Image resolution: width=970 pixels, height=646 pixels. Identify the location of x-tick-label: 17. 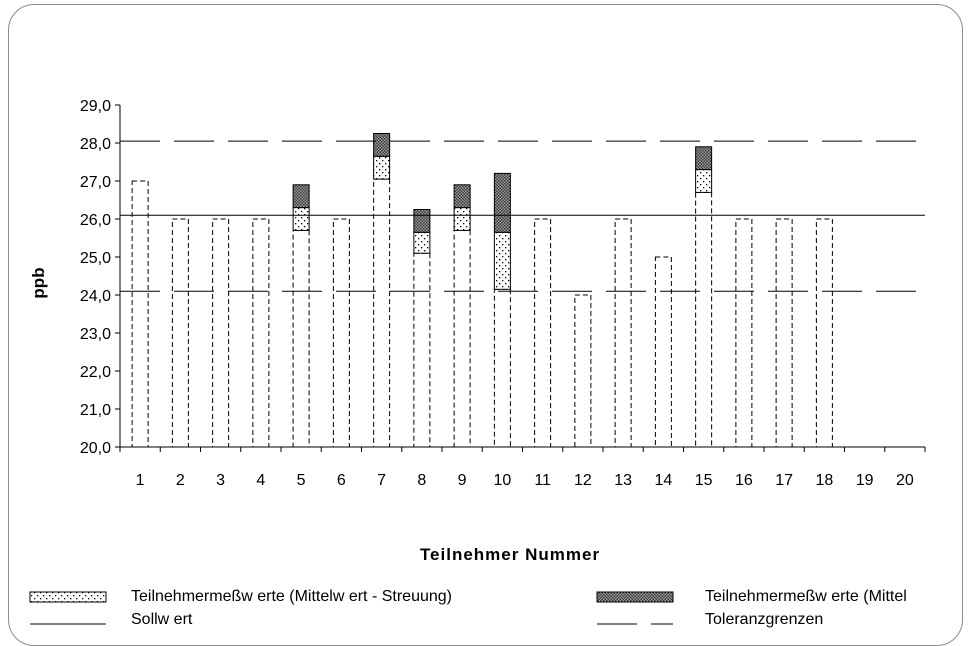
(784, 480).